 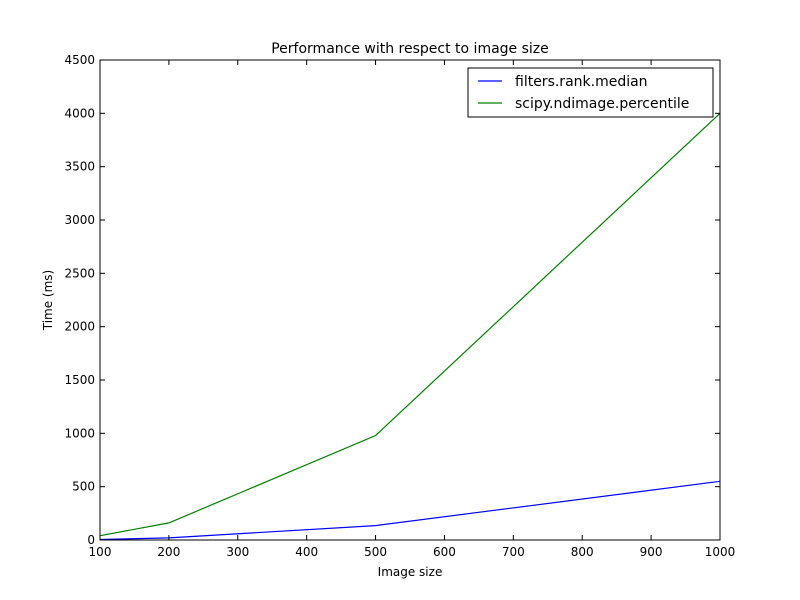 I want to click on y-tick-label: 3000, so click(x=79, y=220).